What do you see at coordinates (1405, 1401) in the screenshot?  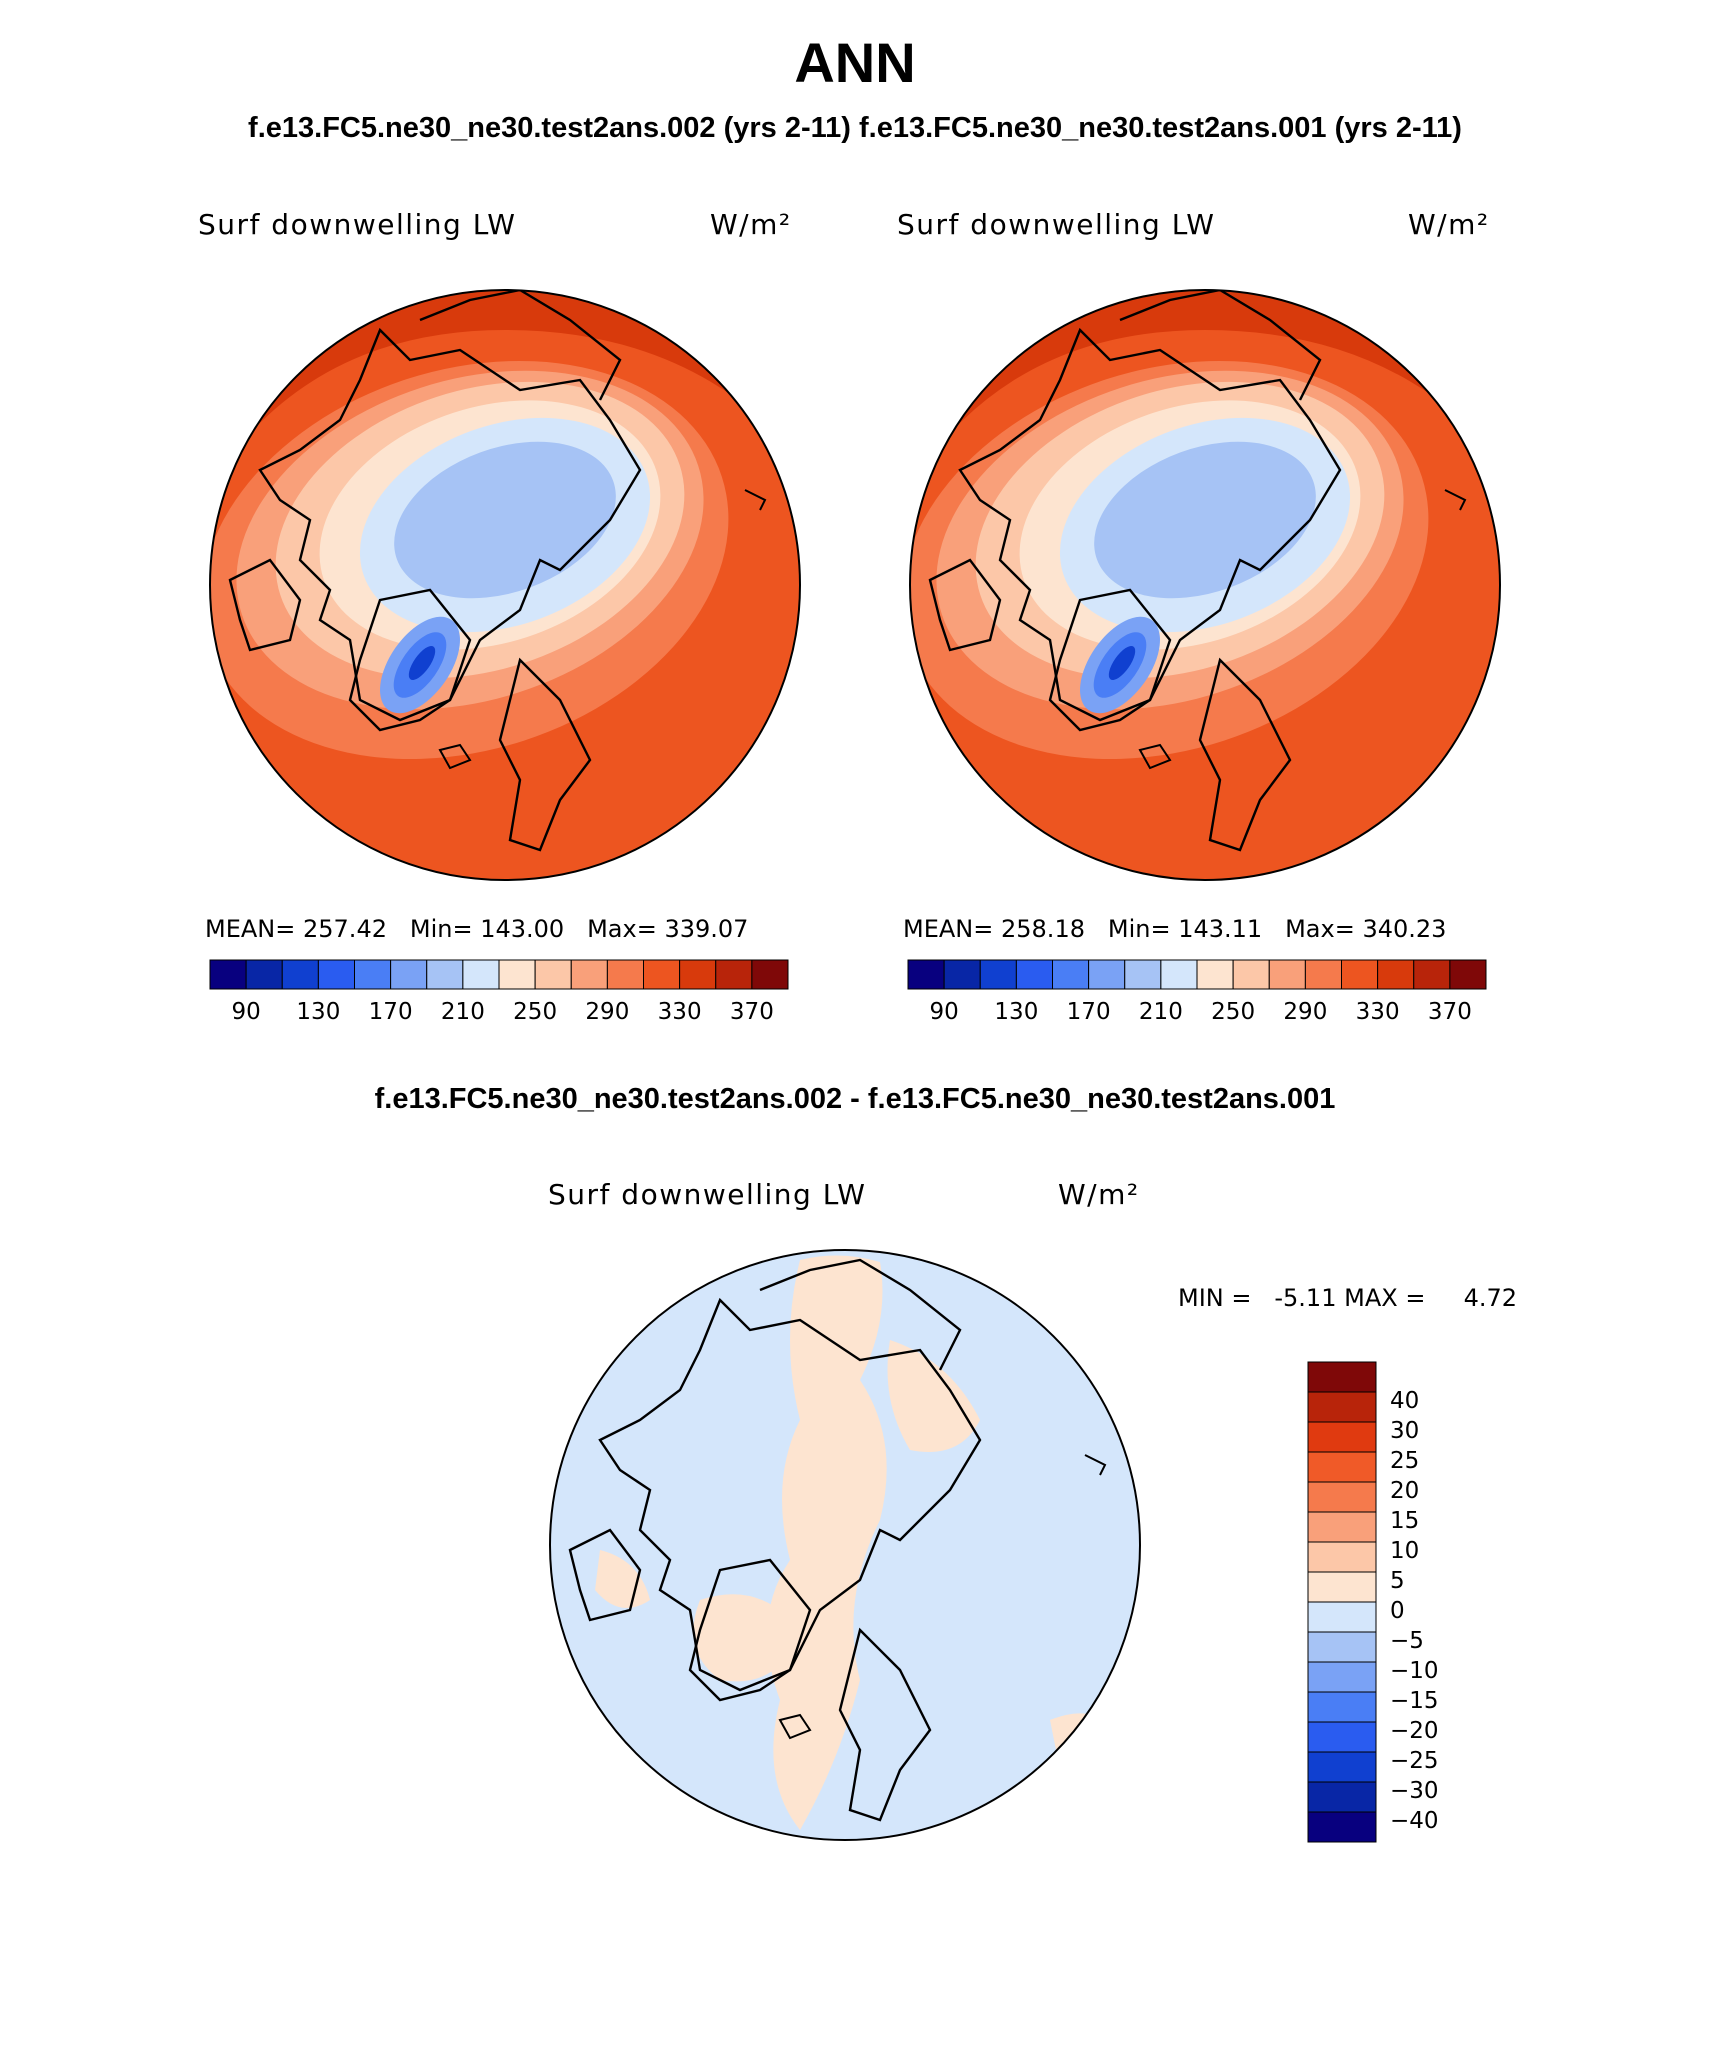 I see `diff-colorbar-tick-label: 40` at bounding box center [1405, 1401].